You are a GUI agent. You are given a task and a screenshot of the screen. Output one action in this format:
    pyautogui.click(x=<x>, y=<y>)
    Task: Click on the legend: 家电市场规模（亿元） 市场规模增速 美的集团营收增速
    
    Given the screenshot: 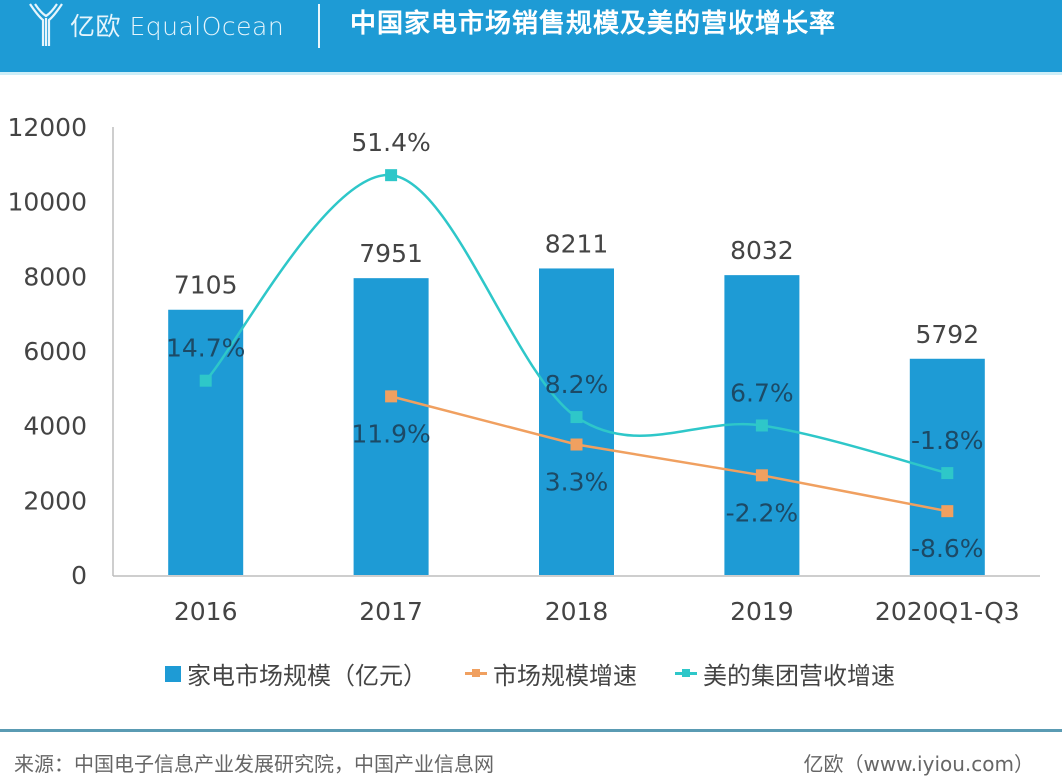 What is the action you would take?
    pyautogui.click(x=549, y=673)
    